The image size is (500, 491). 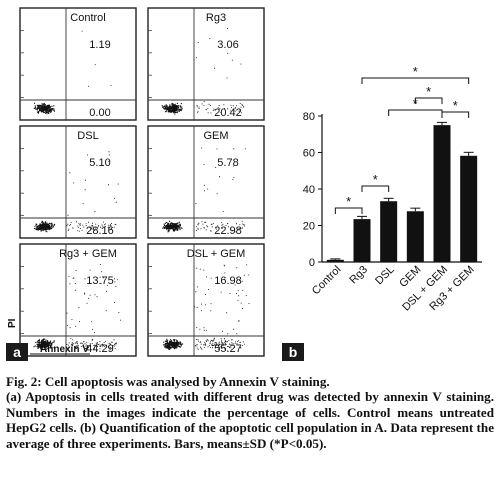 I want to click on x-tick-label: Rg3, so click(x=358, y=275).